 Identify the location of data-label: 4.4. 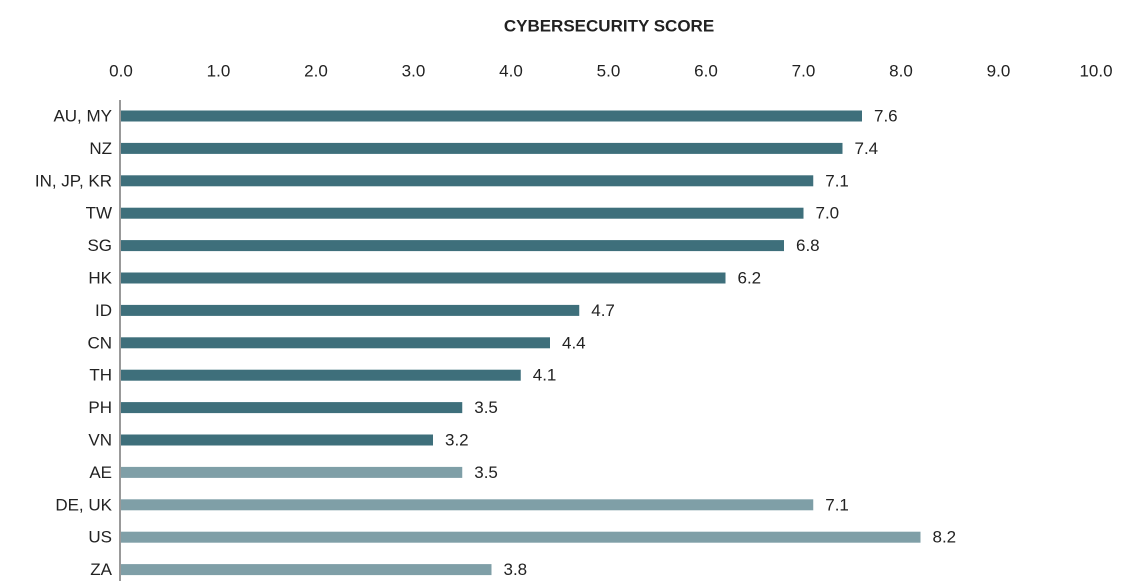
(574, 342).